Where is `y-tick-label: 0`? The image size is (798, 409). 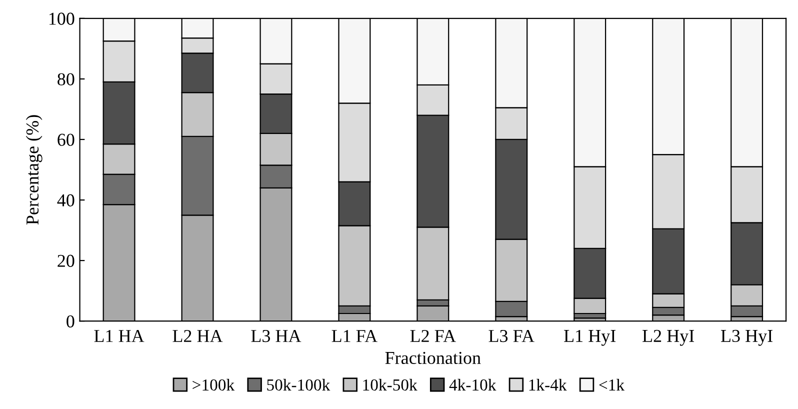
y-tick-label: 0 is located at coordinates (70, 321).